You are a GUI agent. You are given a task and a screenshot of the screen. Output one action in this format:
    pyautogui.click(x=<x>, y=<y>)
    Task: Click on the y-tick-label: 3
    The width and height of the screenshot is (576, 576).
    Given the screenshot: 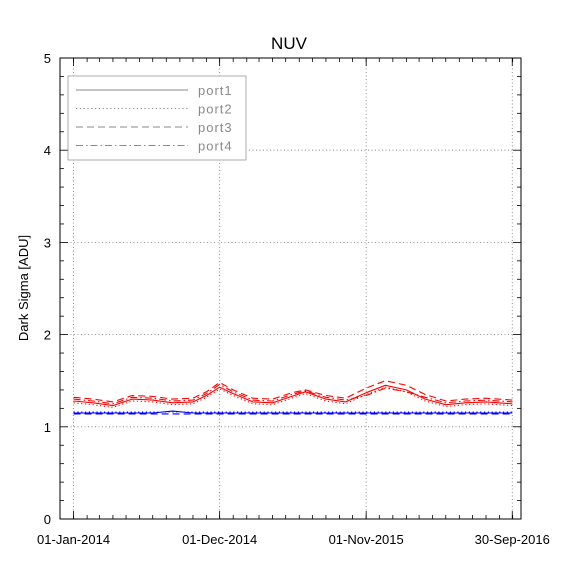 What is the action you would take?
    pyautogui.click(x=47, y=242)
    